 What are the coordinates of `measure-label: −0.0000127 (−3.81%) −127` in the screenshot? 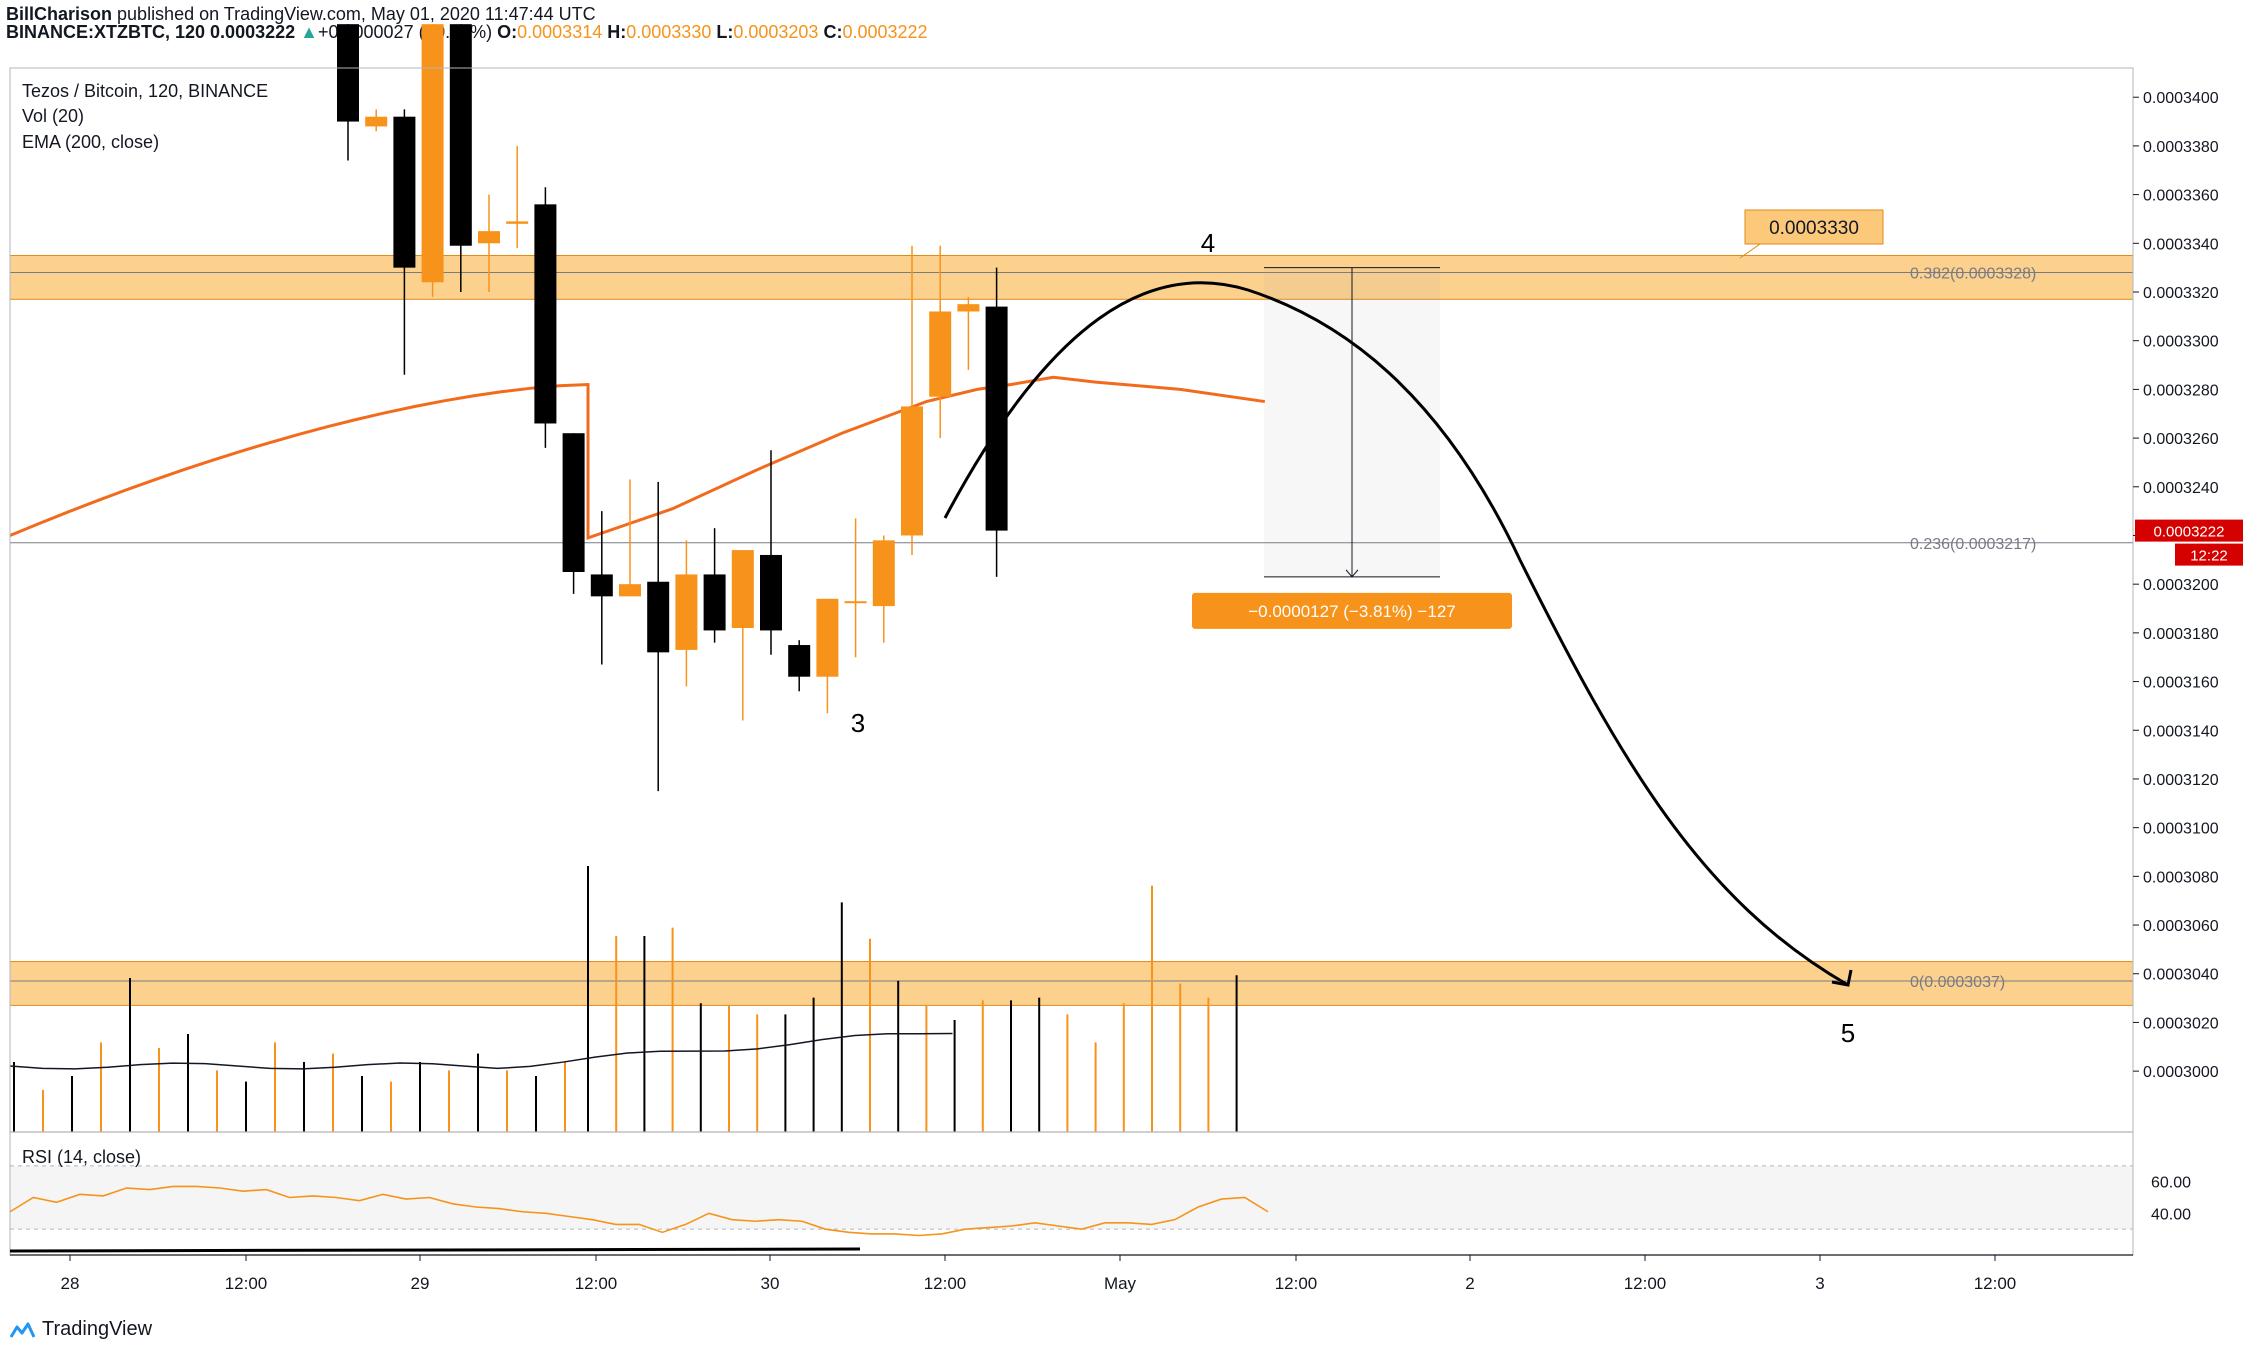 It's located at (1351, 611).